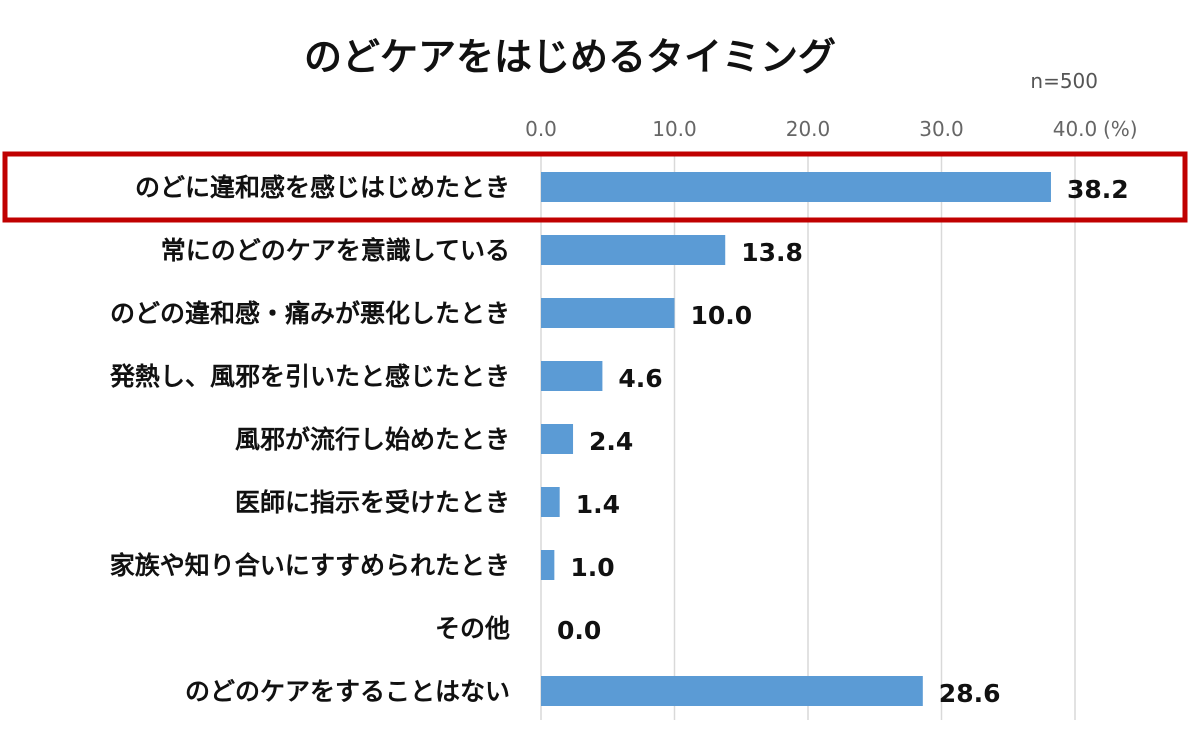 This screenshot has height=752, width=1200. What do you see at coordinates (970, 693) in the screenshot?
I see `value-label: 28.6` at bounding box center [970, 693].